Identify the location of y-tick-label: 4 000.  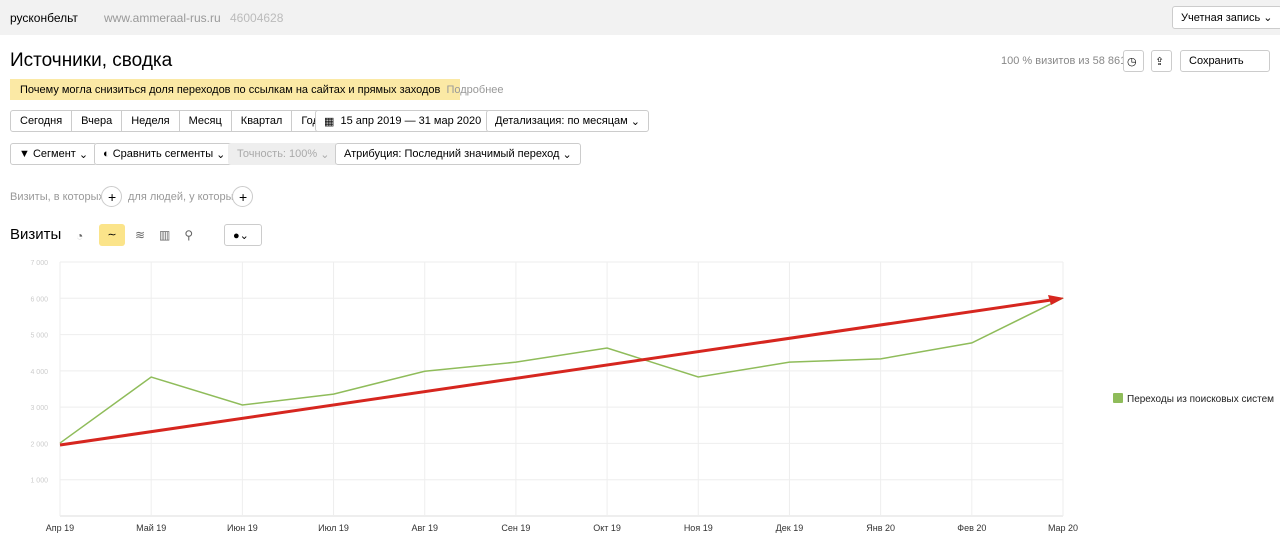
(39, 372).